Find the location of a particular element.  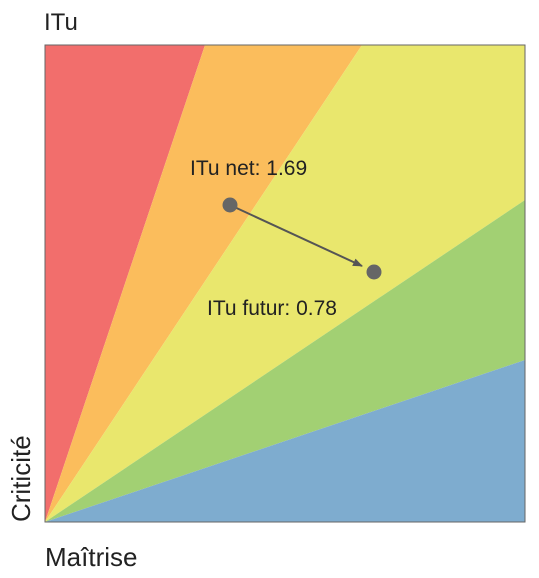

point-net is located at coordinates (230, 205).